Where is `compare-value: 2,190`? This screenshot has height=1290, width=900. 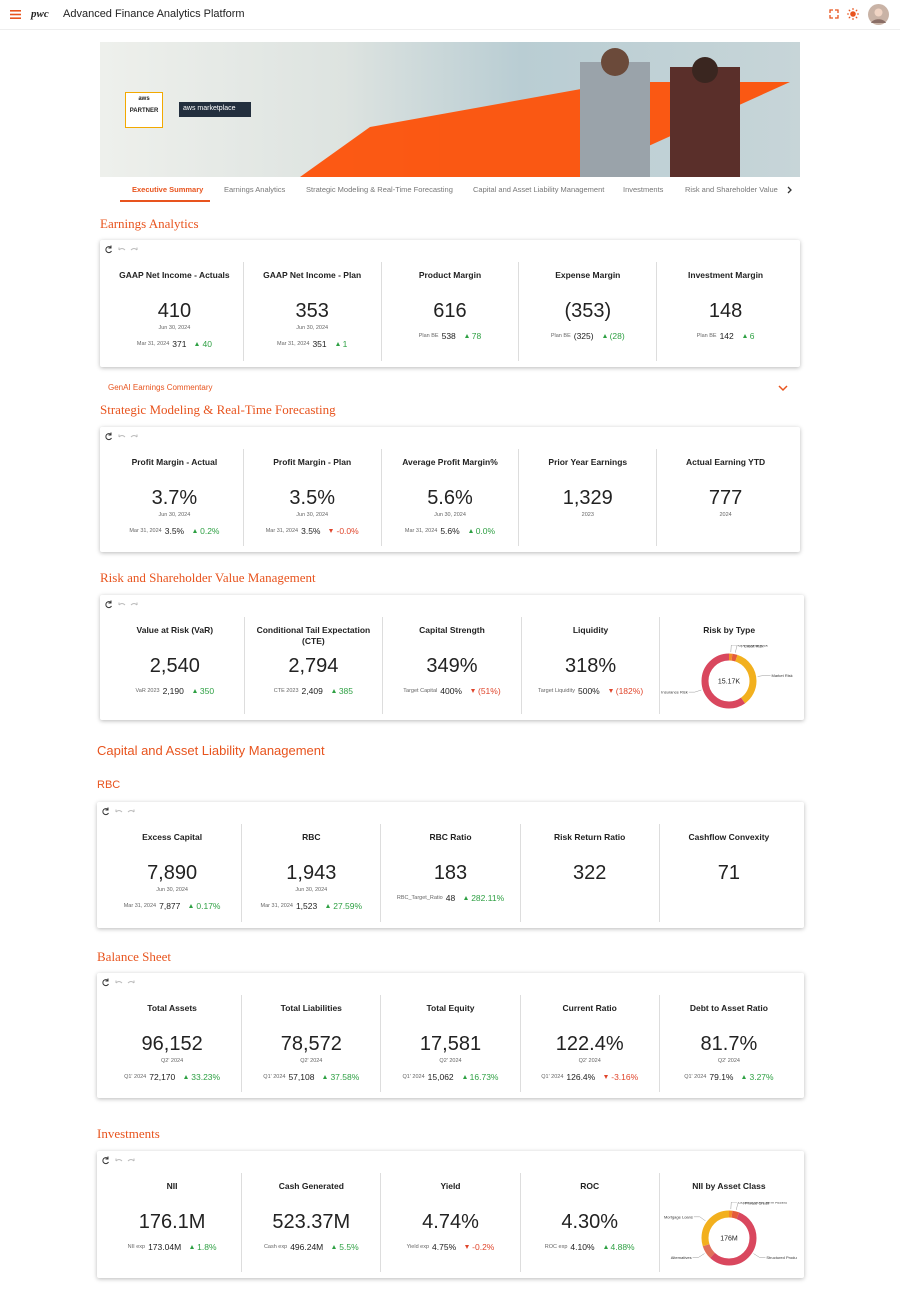 compare-value: 2,190 is located at coordinates (173, 691).